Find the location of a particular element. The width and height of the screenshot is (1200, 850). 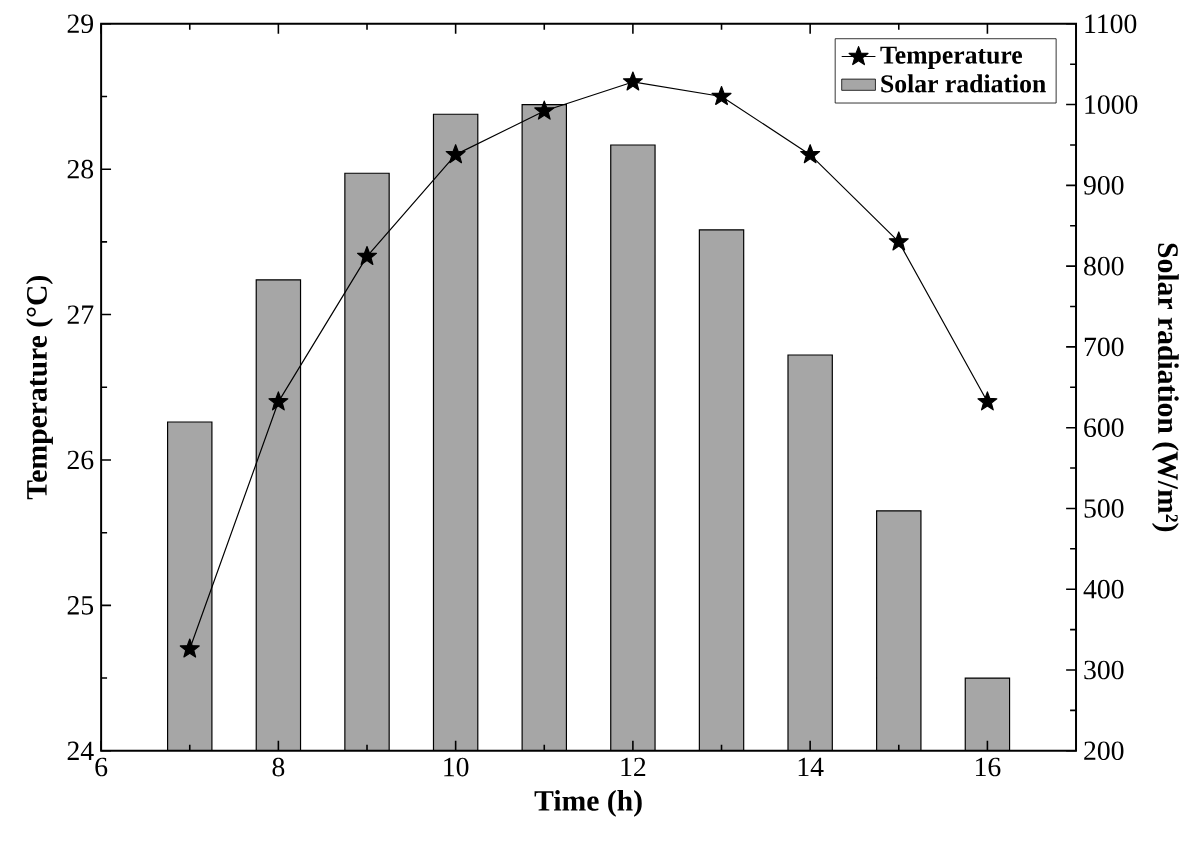

y2-tick-label: 300 is located at coordinates (1104, 670).